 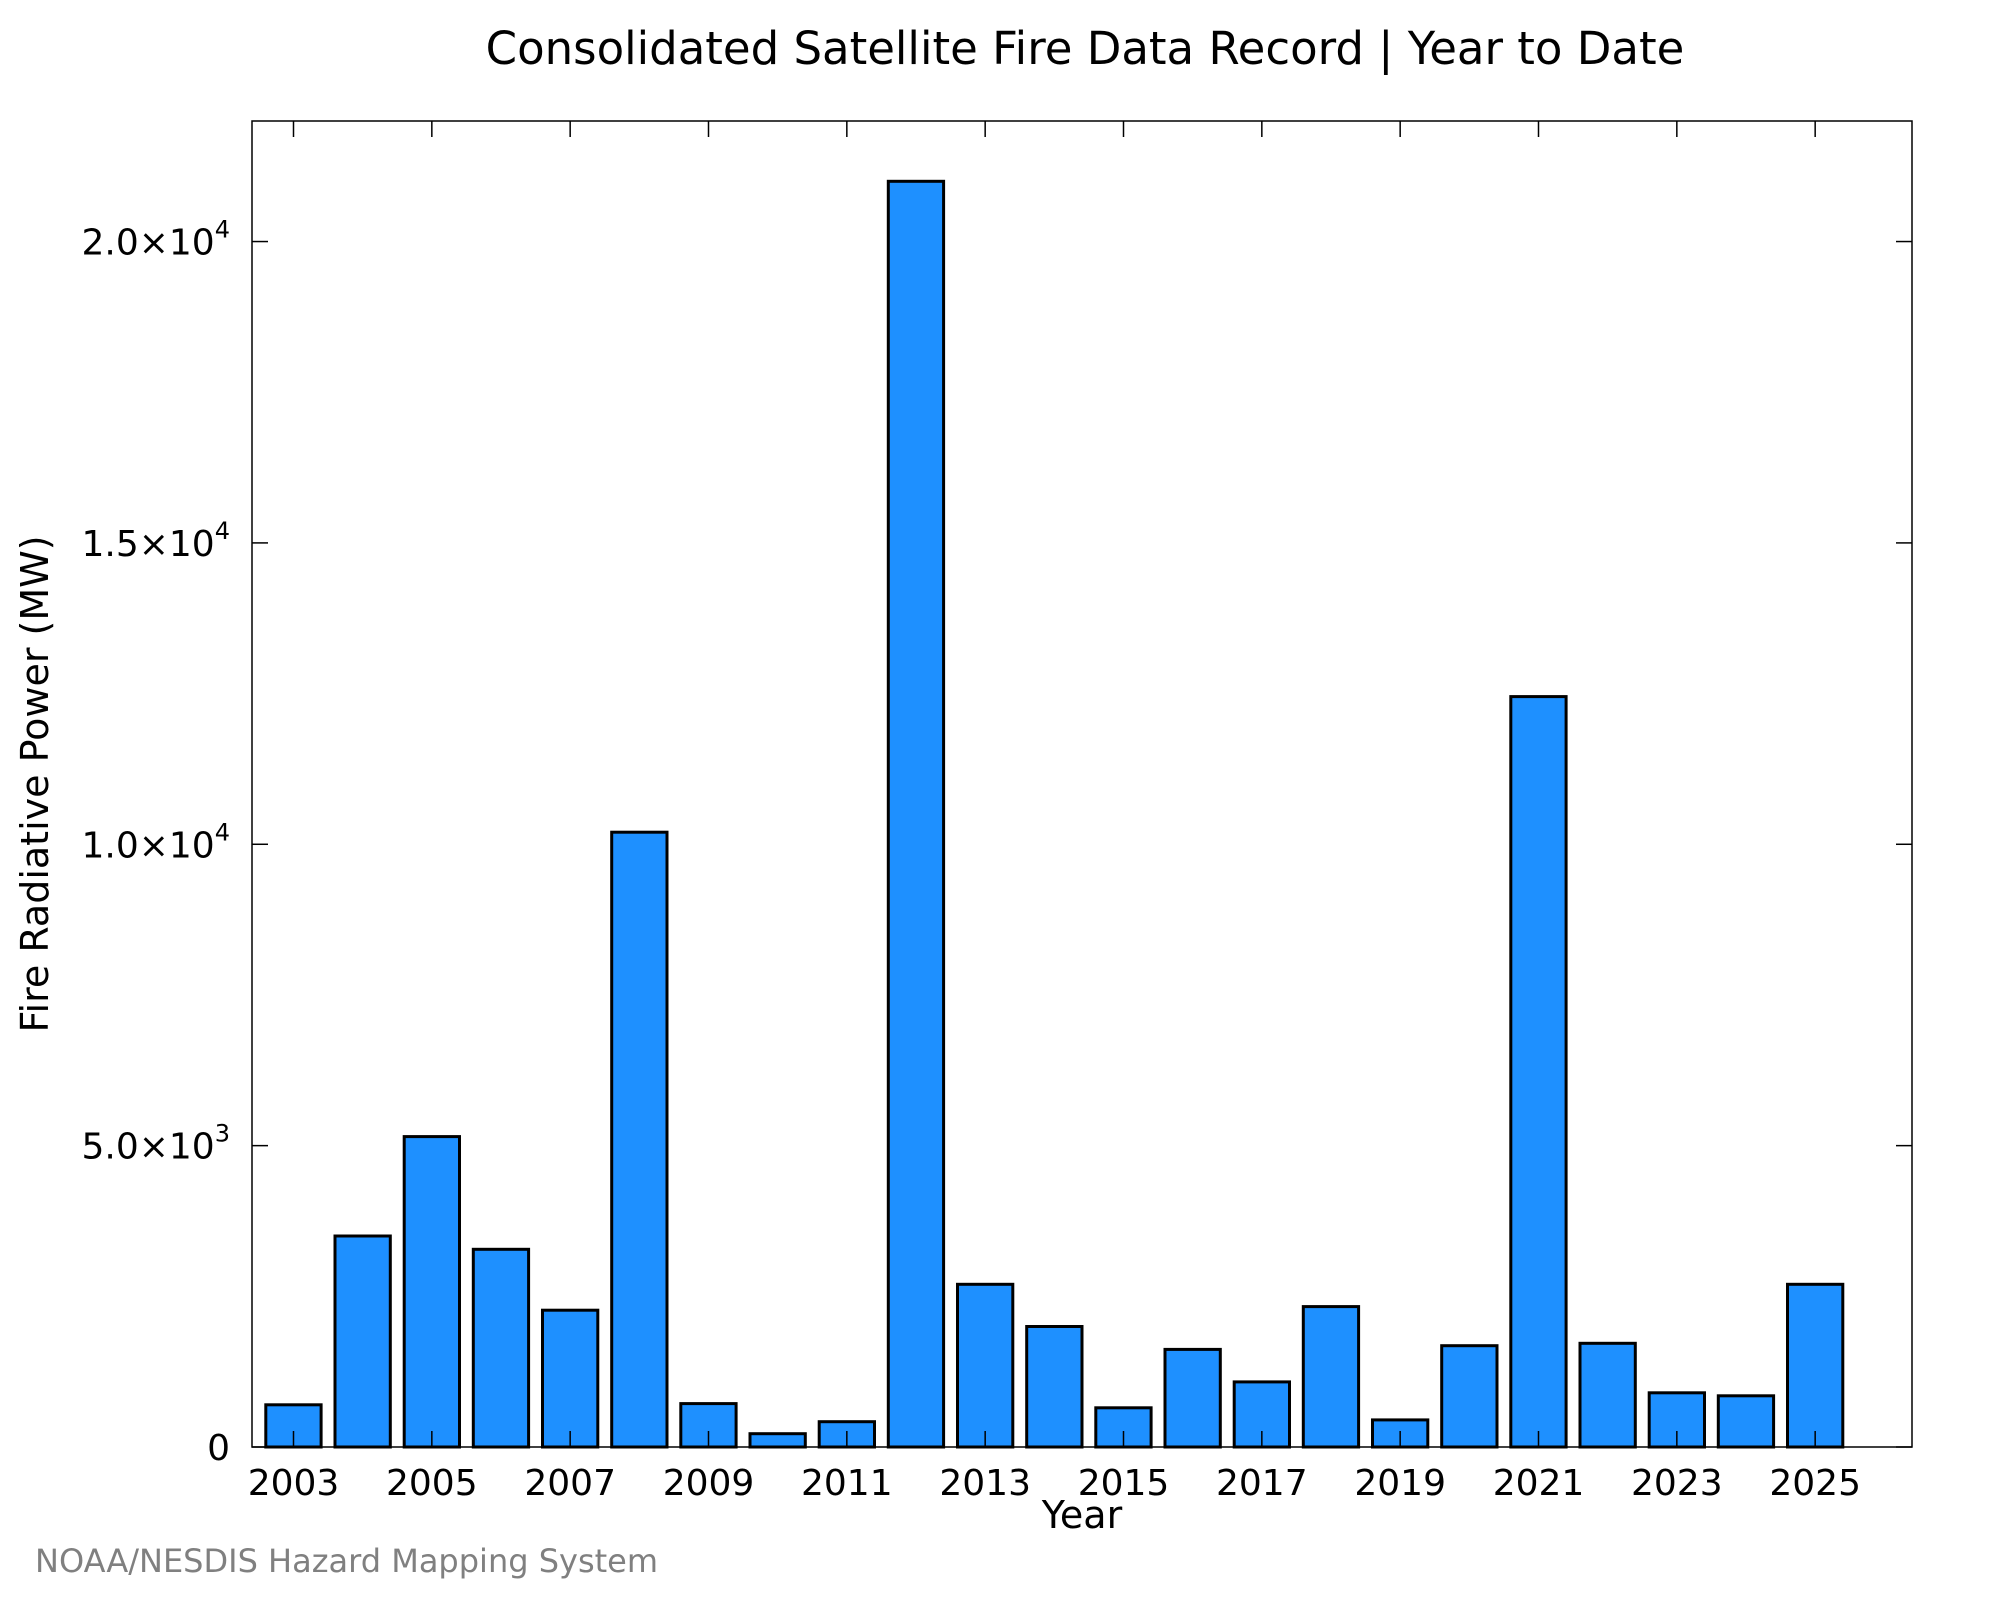 What do you see at coordinates (1400, 1483) in the screenshot?
I see `x-tick-label-2019: 2019` at bounding box center [1400, 1483].